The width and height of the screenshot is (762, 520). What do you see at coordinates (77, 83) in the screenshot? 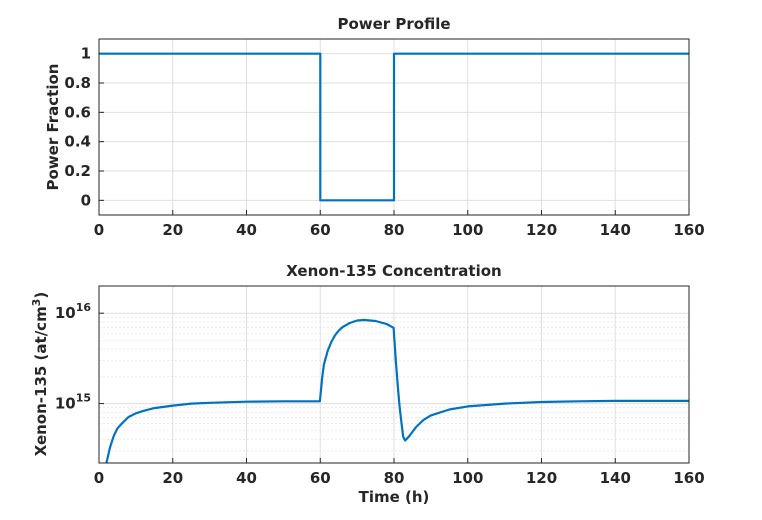
I see `y-tick-label: 0.8` at bounding box center [77, 83].